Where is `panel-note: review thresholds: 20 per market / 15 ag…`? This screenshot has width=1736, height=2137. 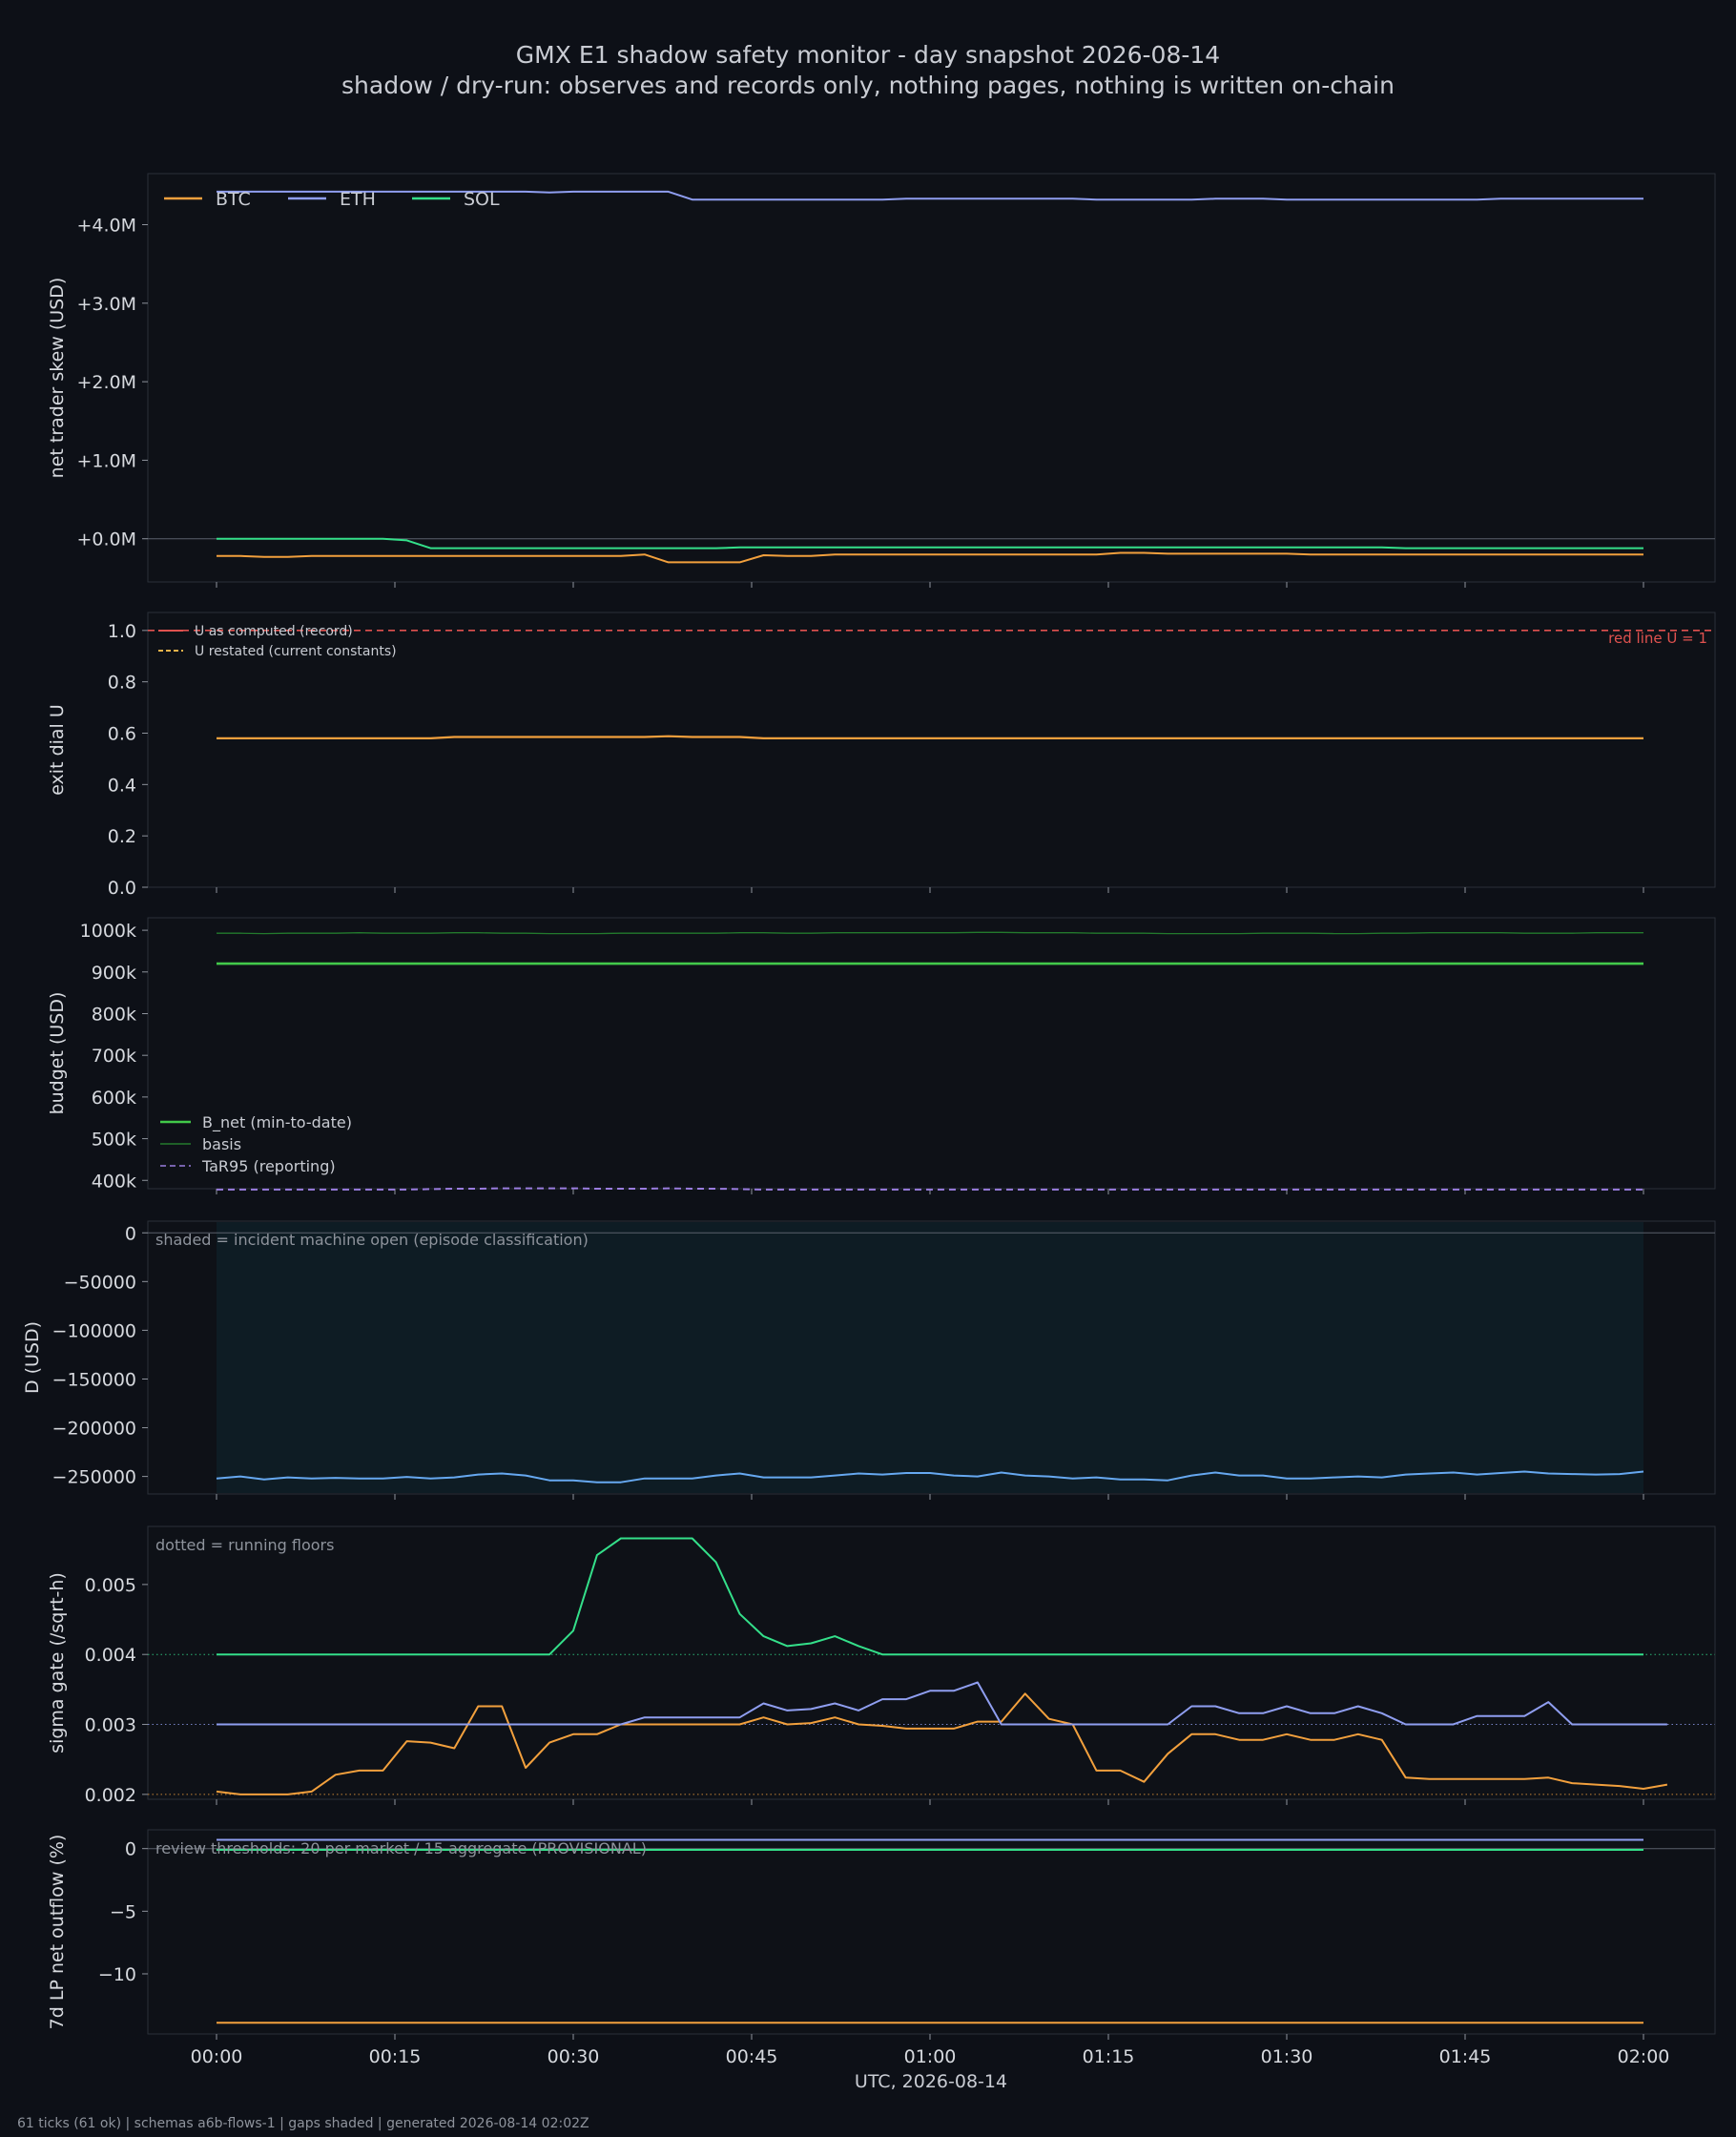
panel-note: review thresholds: 20 per market / 15 ag… is located at coordinates (401, 1848).